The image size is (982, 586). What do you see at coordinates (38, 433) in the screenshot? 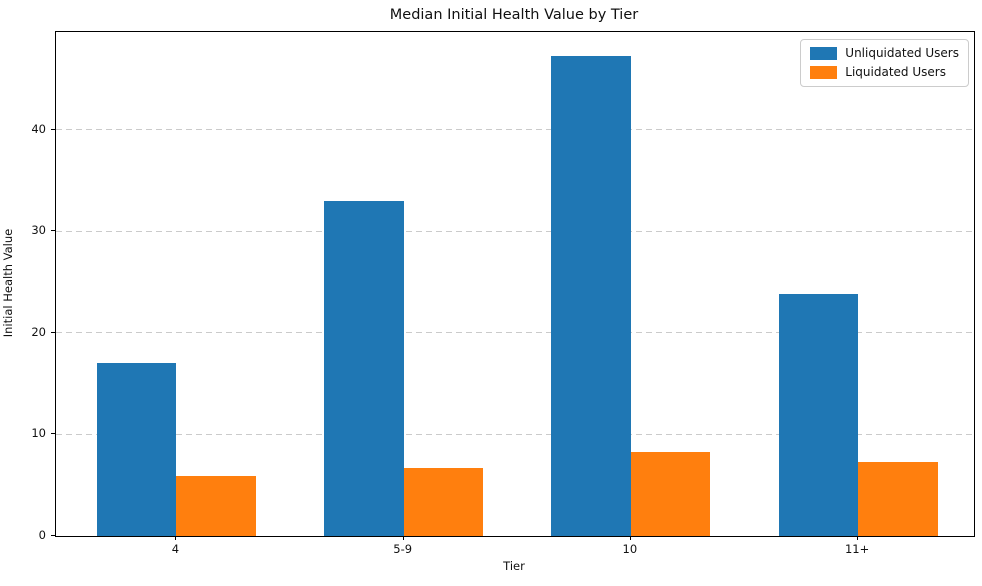
I see `y-tick-label: 10` at bounding box center [38, 433].